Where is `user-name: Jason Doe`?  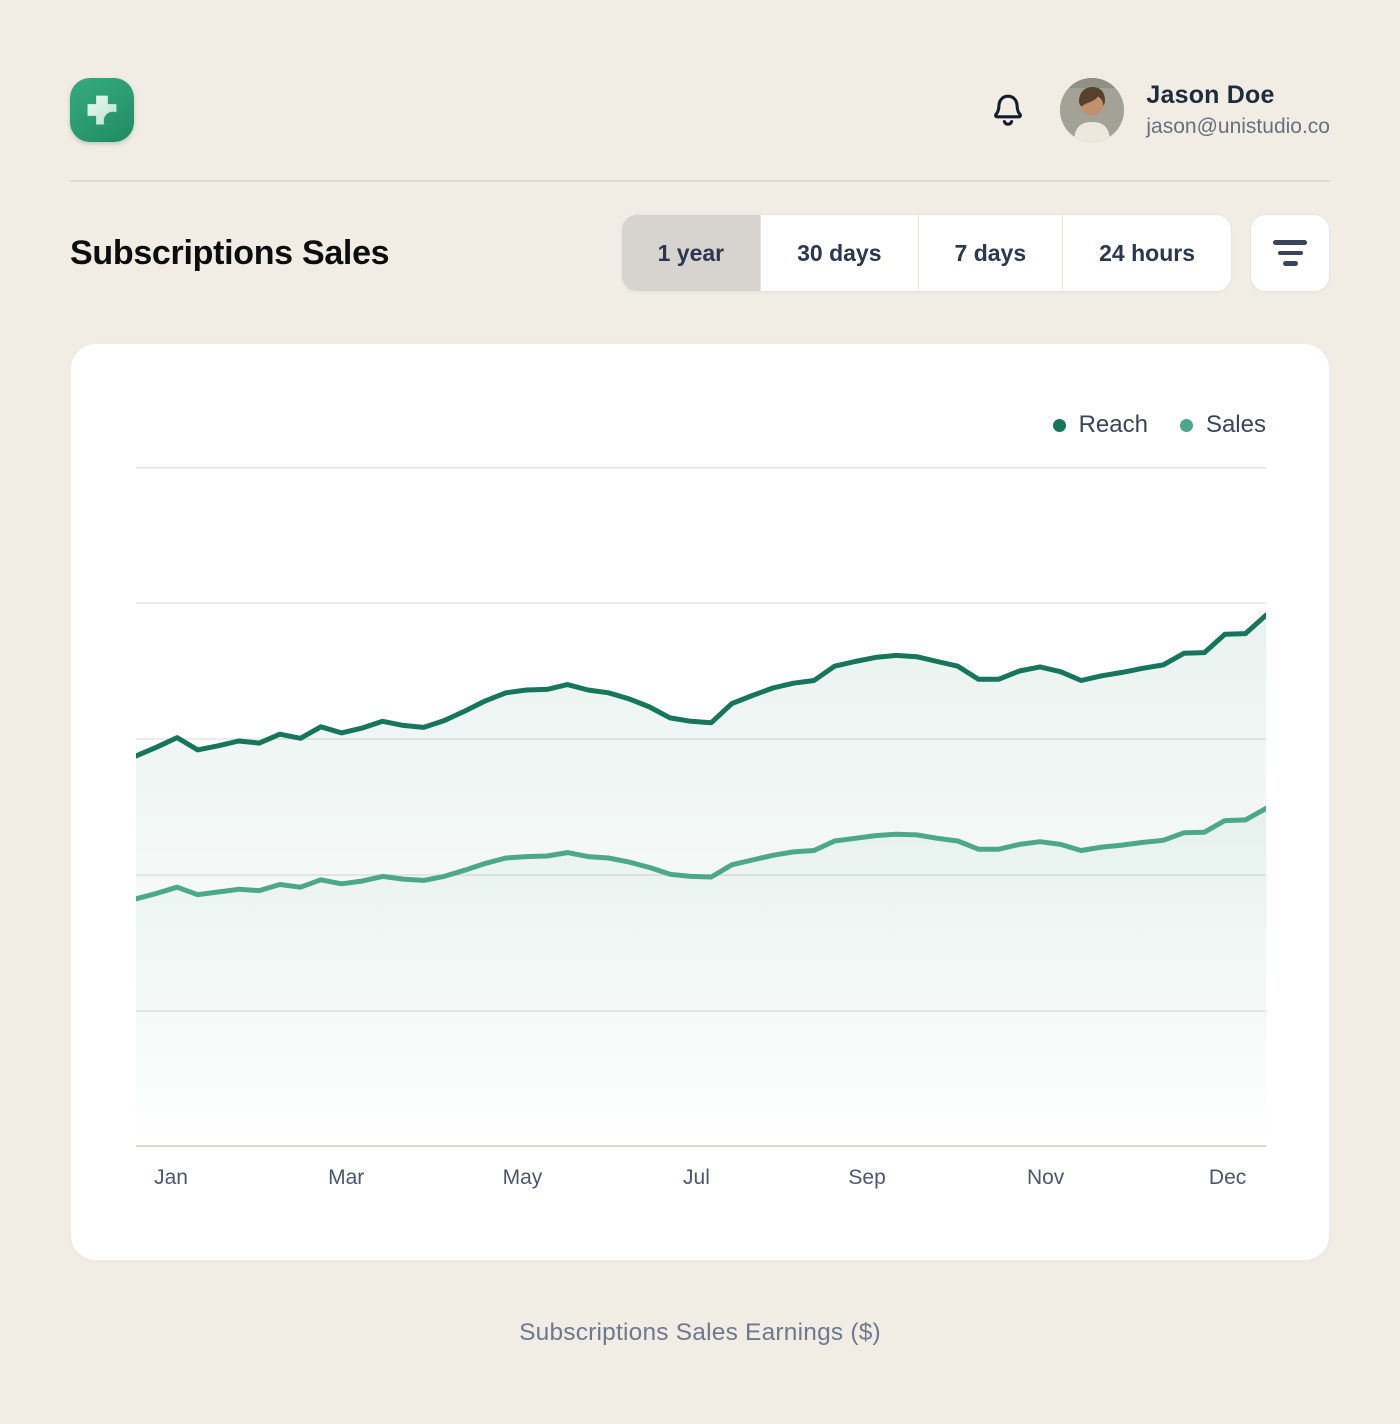
user-name: Jason Doe is located at coordinates (1210, 95).